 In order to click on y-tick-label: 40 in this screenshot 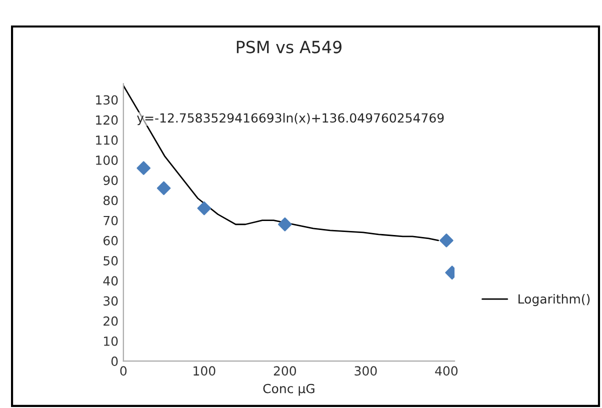, I will do `click(110, 281)`.